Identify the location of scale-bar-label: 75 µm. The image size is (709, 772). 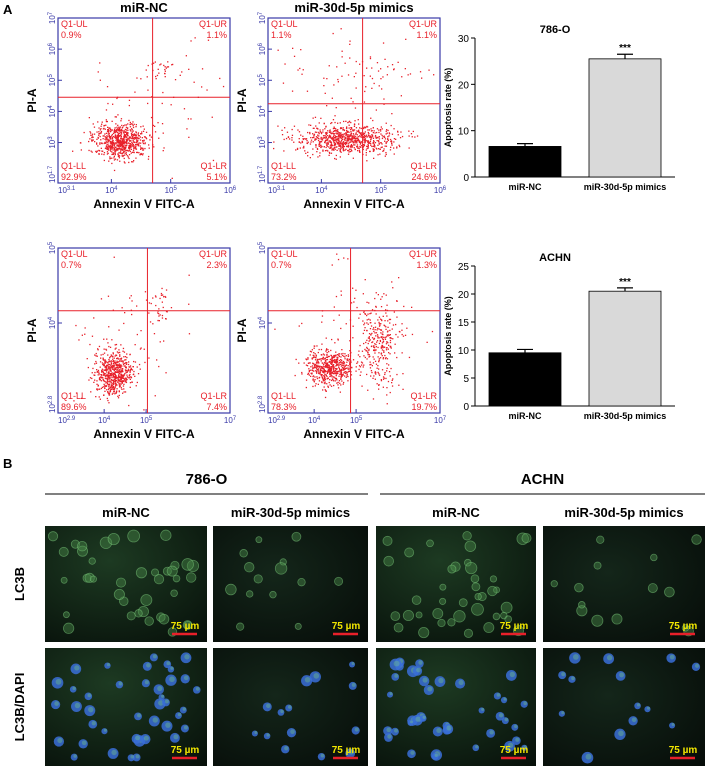
(185, 626).